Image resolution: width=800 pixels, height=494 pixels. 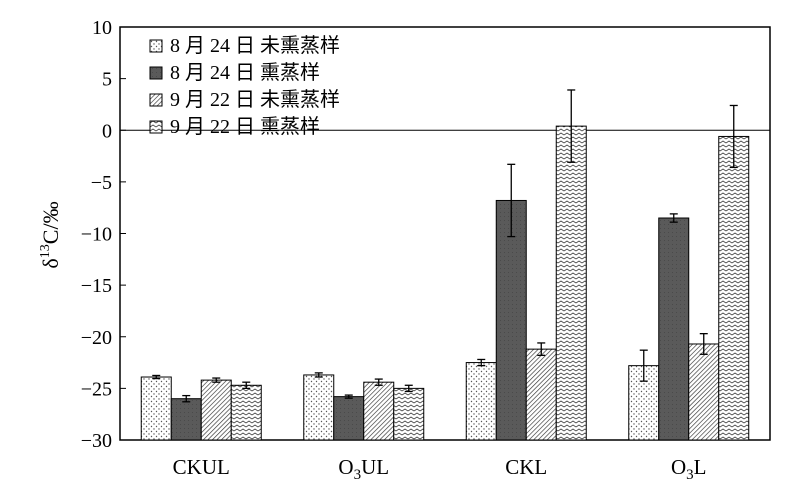 I want to click on legend-label: 9 月 22 日 未熏蒸样, so click(x=255, y=99).